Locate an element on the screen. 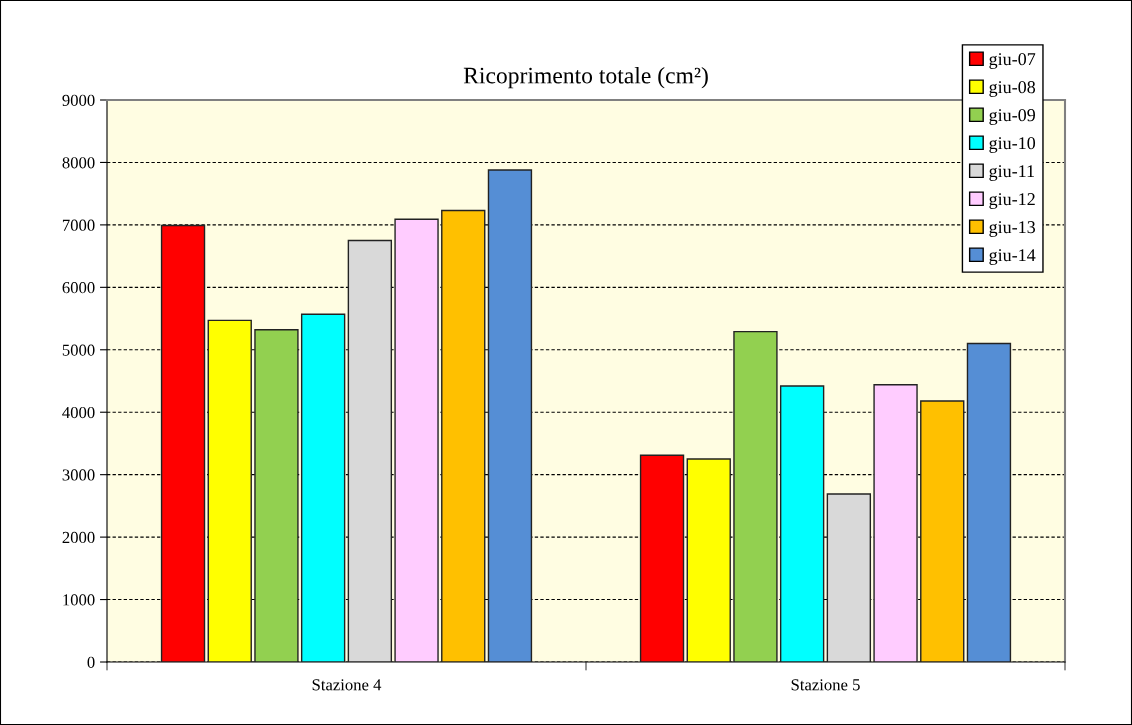 The width and height of the screenshot is (1132, 725). legend-label: giu-12 is located at coordinates (1012, 201).